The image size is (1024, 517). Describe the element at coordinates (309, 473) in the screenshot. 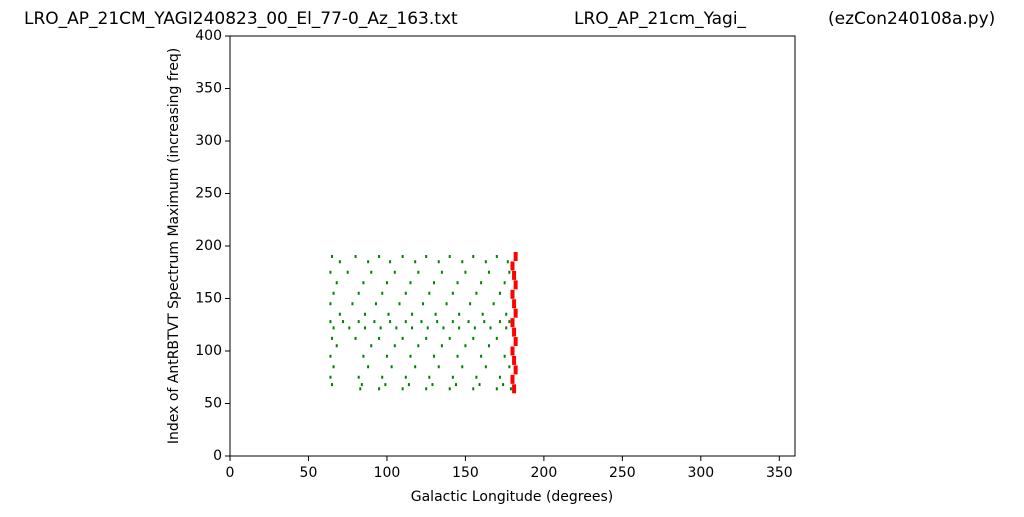

I see `x-tick-label: 50` at that location.